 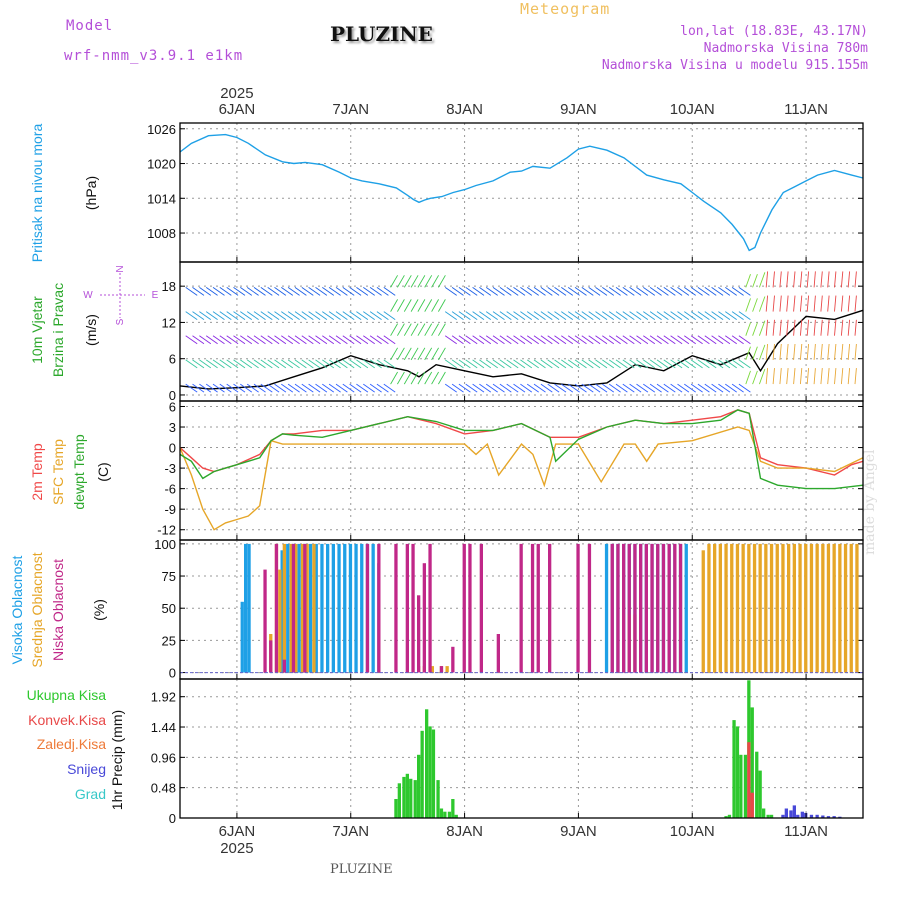 What do you see at coordinates (692, 109) in the screenshot?
I see `top-day-label: 10JAN` at bounding box center [692, 109].